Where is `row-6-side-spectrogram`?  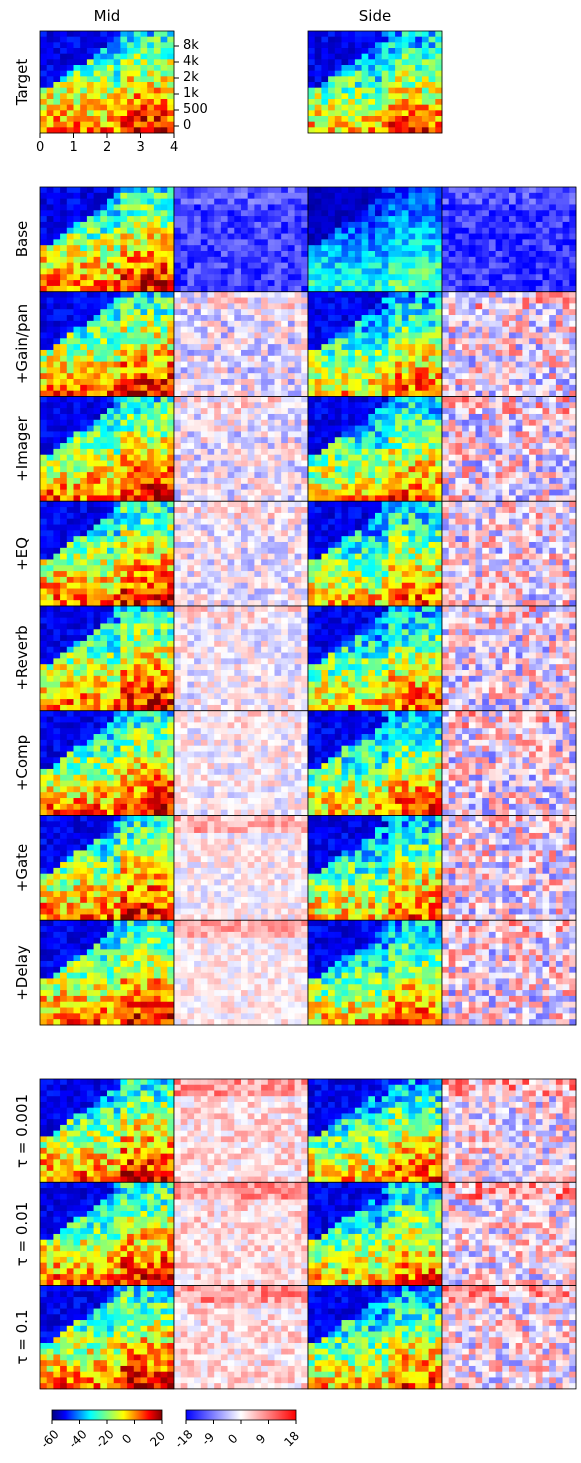 row-6-side-spectrogram is located at coordinates (375, 868).